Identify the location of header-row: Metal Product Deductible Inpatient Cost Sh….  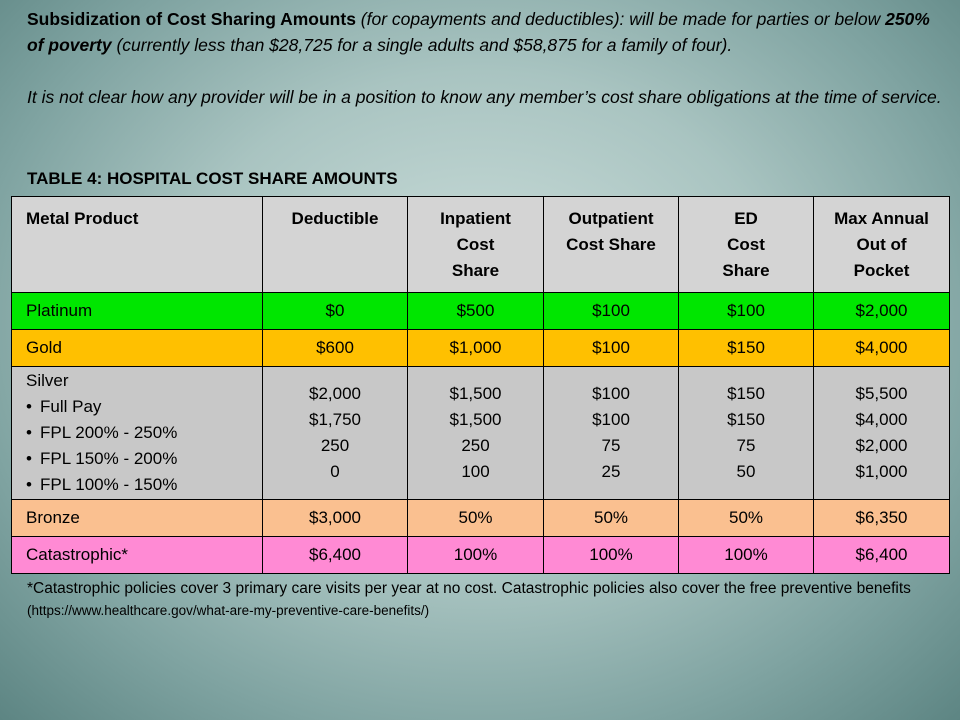
(480, 244).